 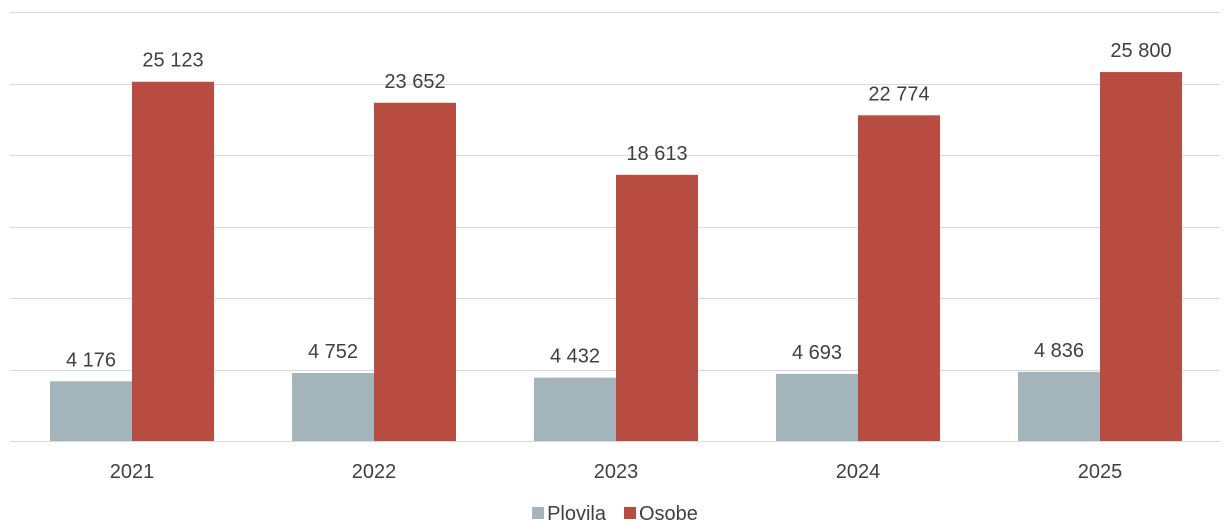 What do you see at coordinates (172, 61) in the screenshot?
I see `data-label-osobe-2021: 25 123` at bounding box center [172, 61].